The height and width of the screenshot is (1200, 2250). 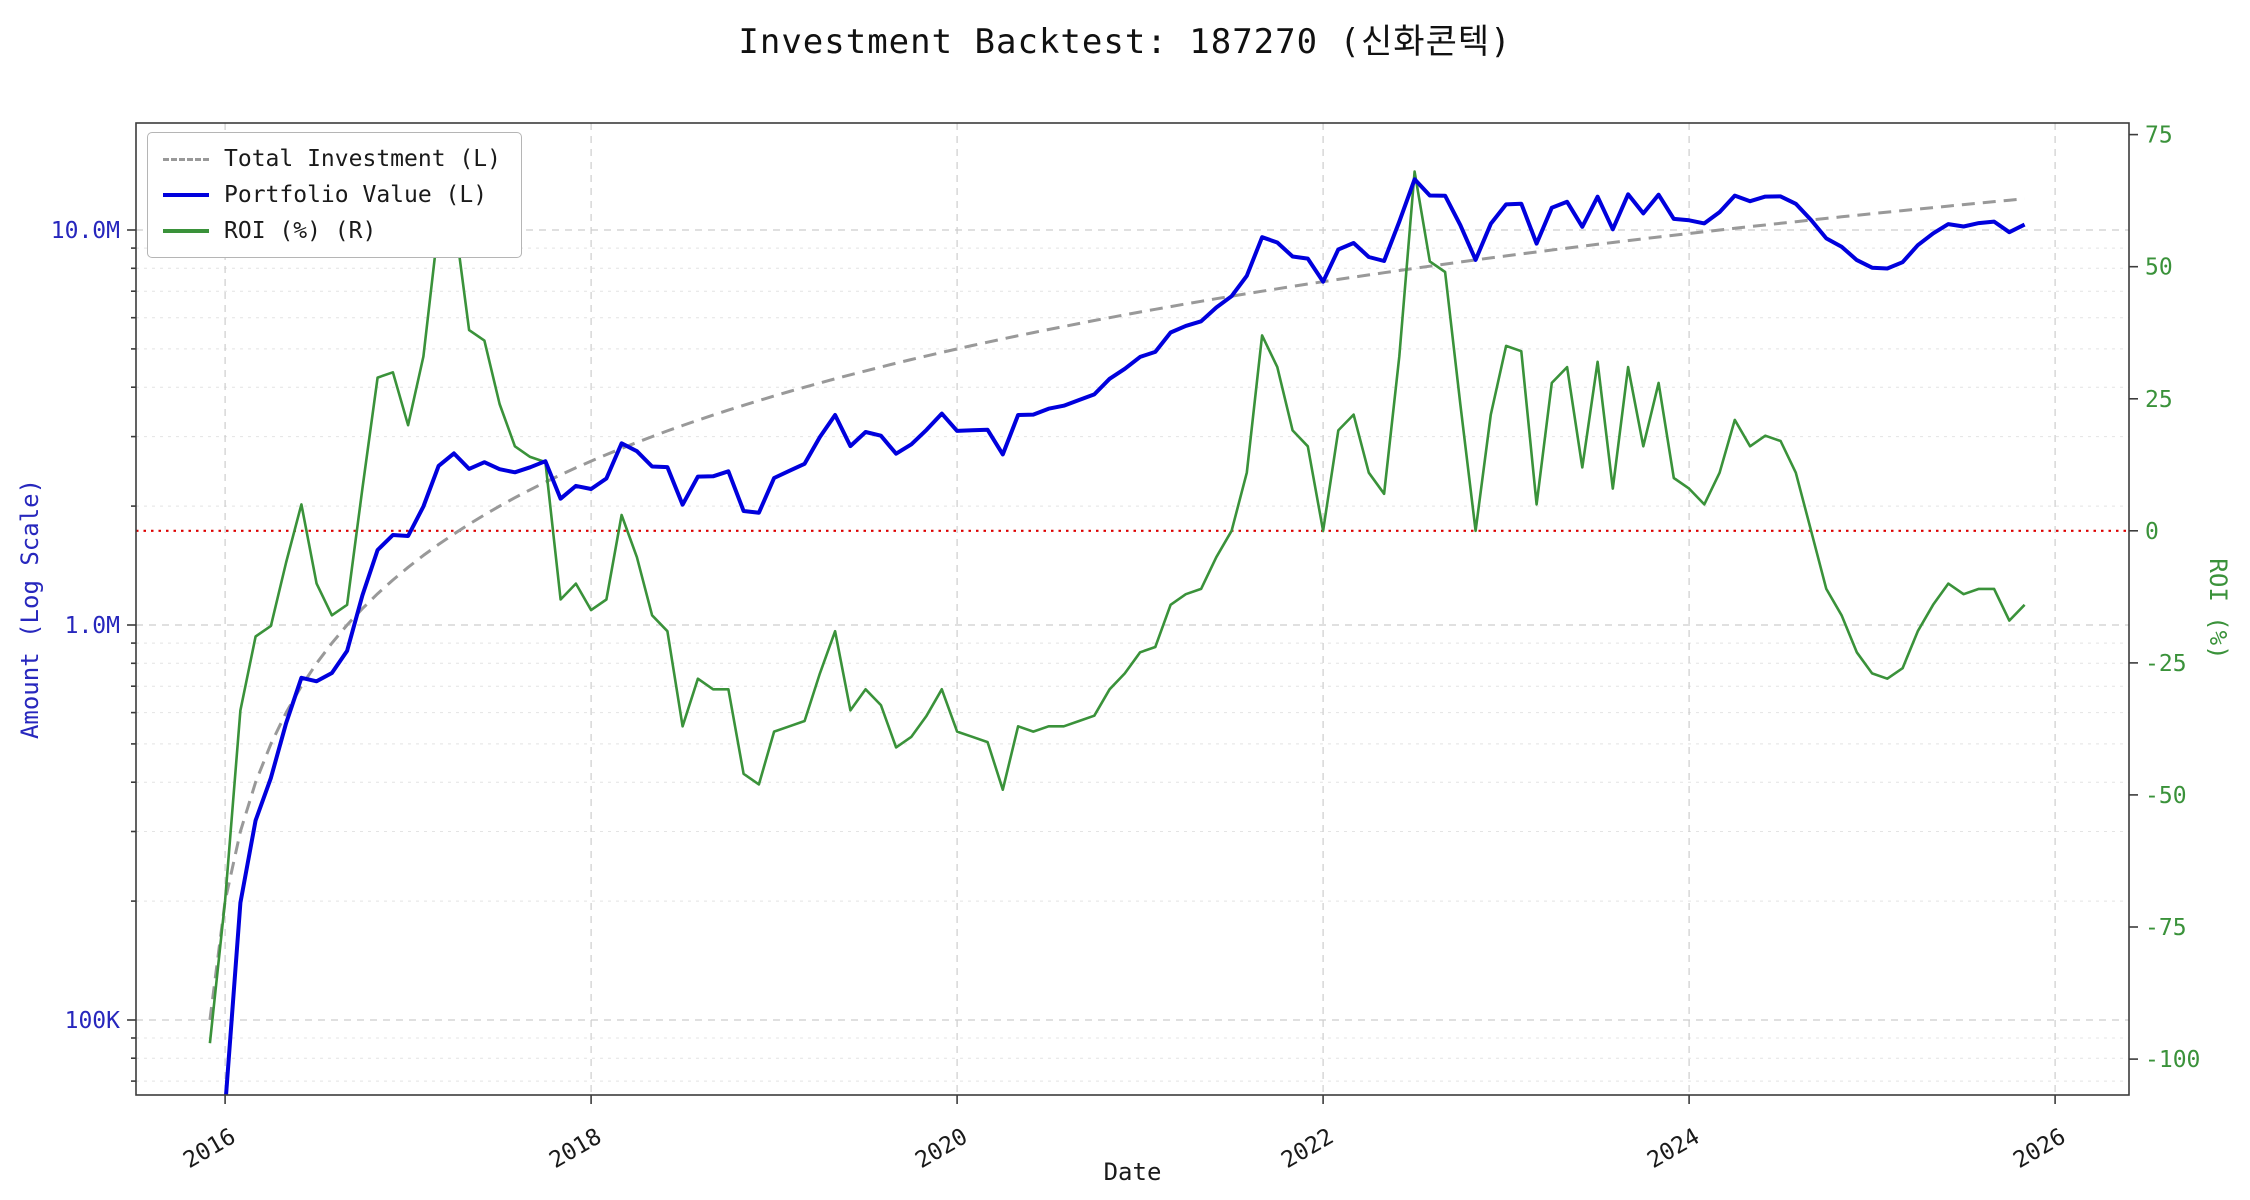 What do you see at coordinates (30, 609) in the screenshot?
I see `left-axis-label: Amount (Log Scale)` at bounding box center [30, 609].